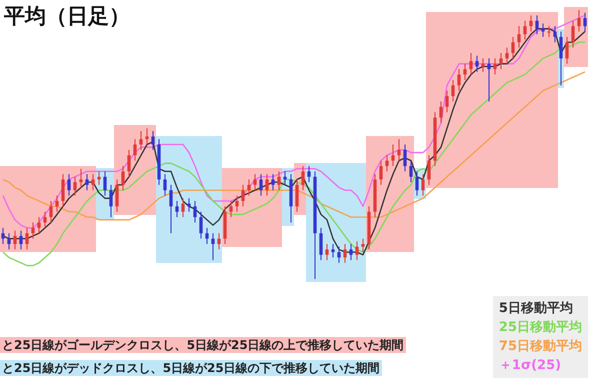 This screenshot has height=380, width=590. Describe the element at coordinates (540, 347) in the screenshot. I see `text: 75日移動平均` at that location.